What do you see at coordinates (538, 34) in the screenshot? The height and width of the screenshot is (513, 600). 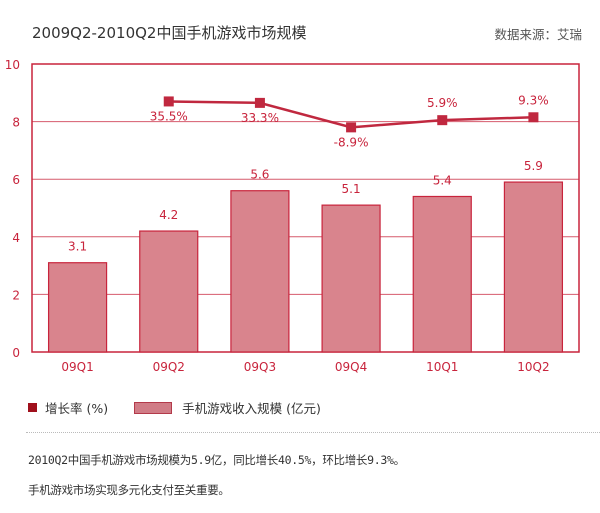 I see `data-source: 数据来源：艾瑞` at bounding box center [538, 34].